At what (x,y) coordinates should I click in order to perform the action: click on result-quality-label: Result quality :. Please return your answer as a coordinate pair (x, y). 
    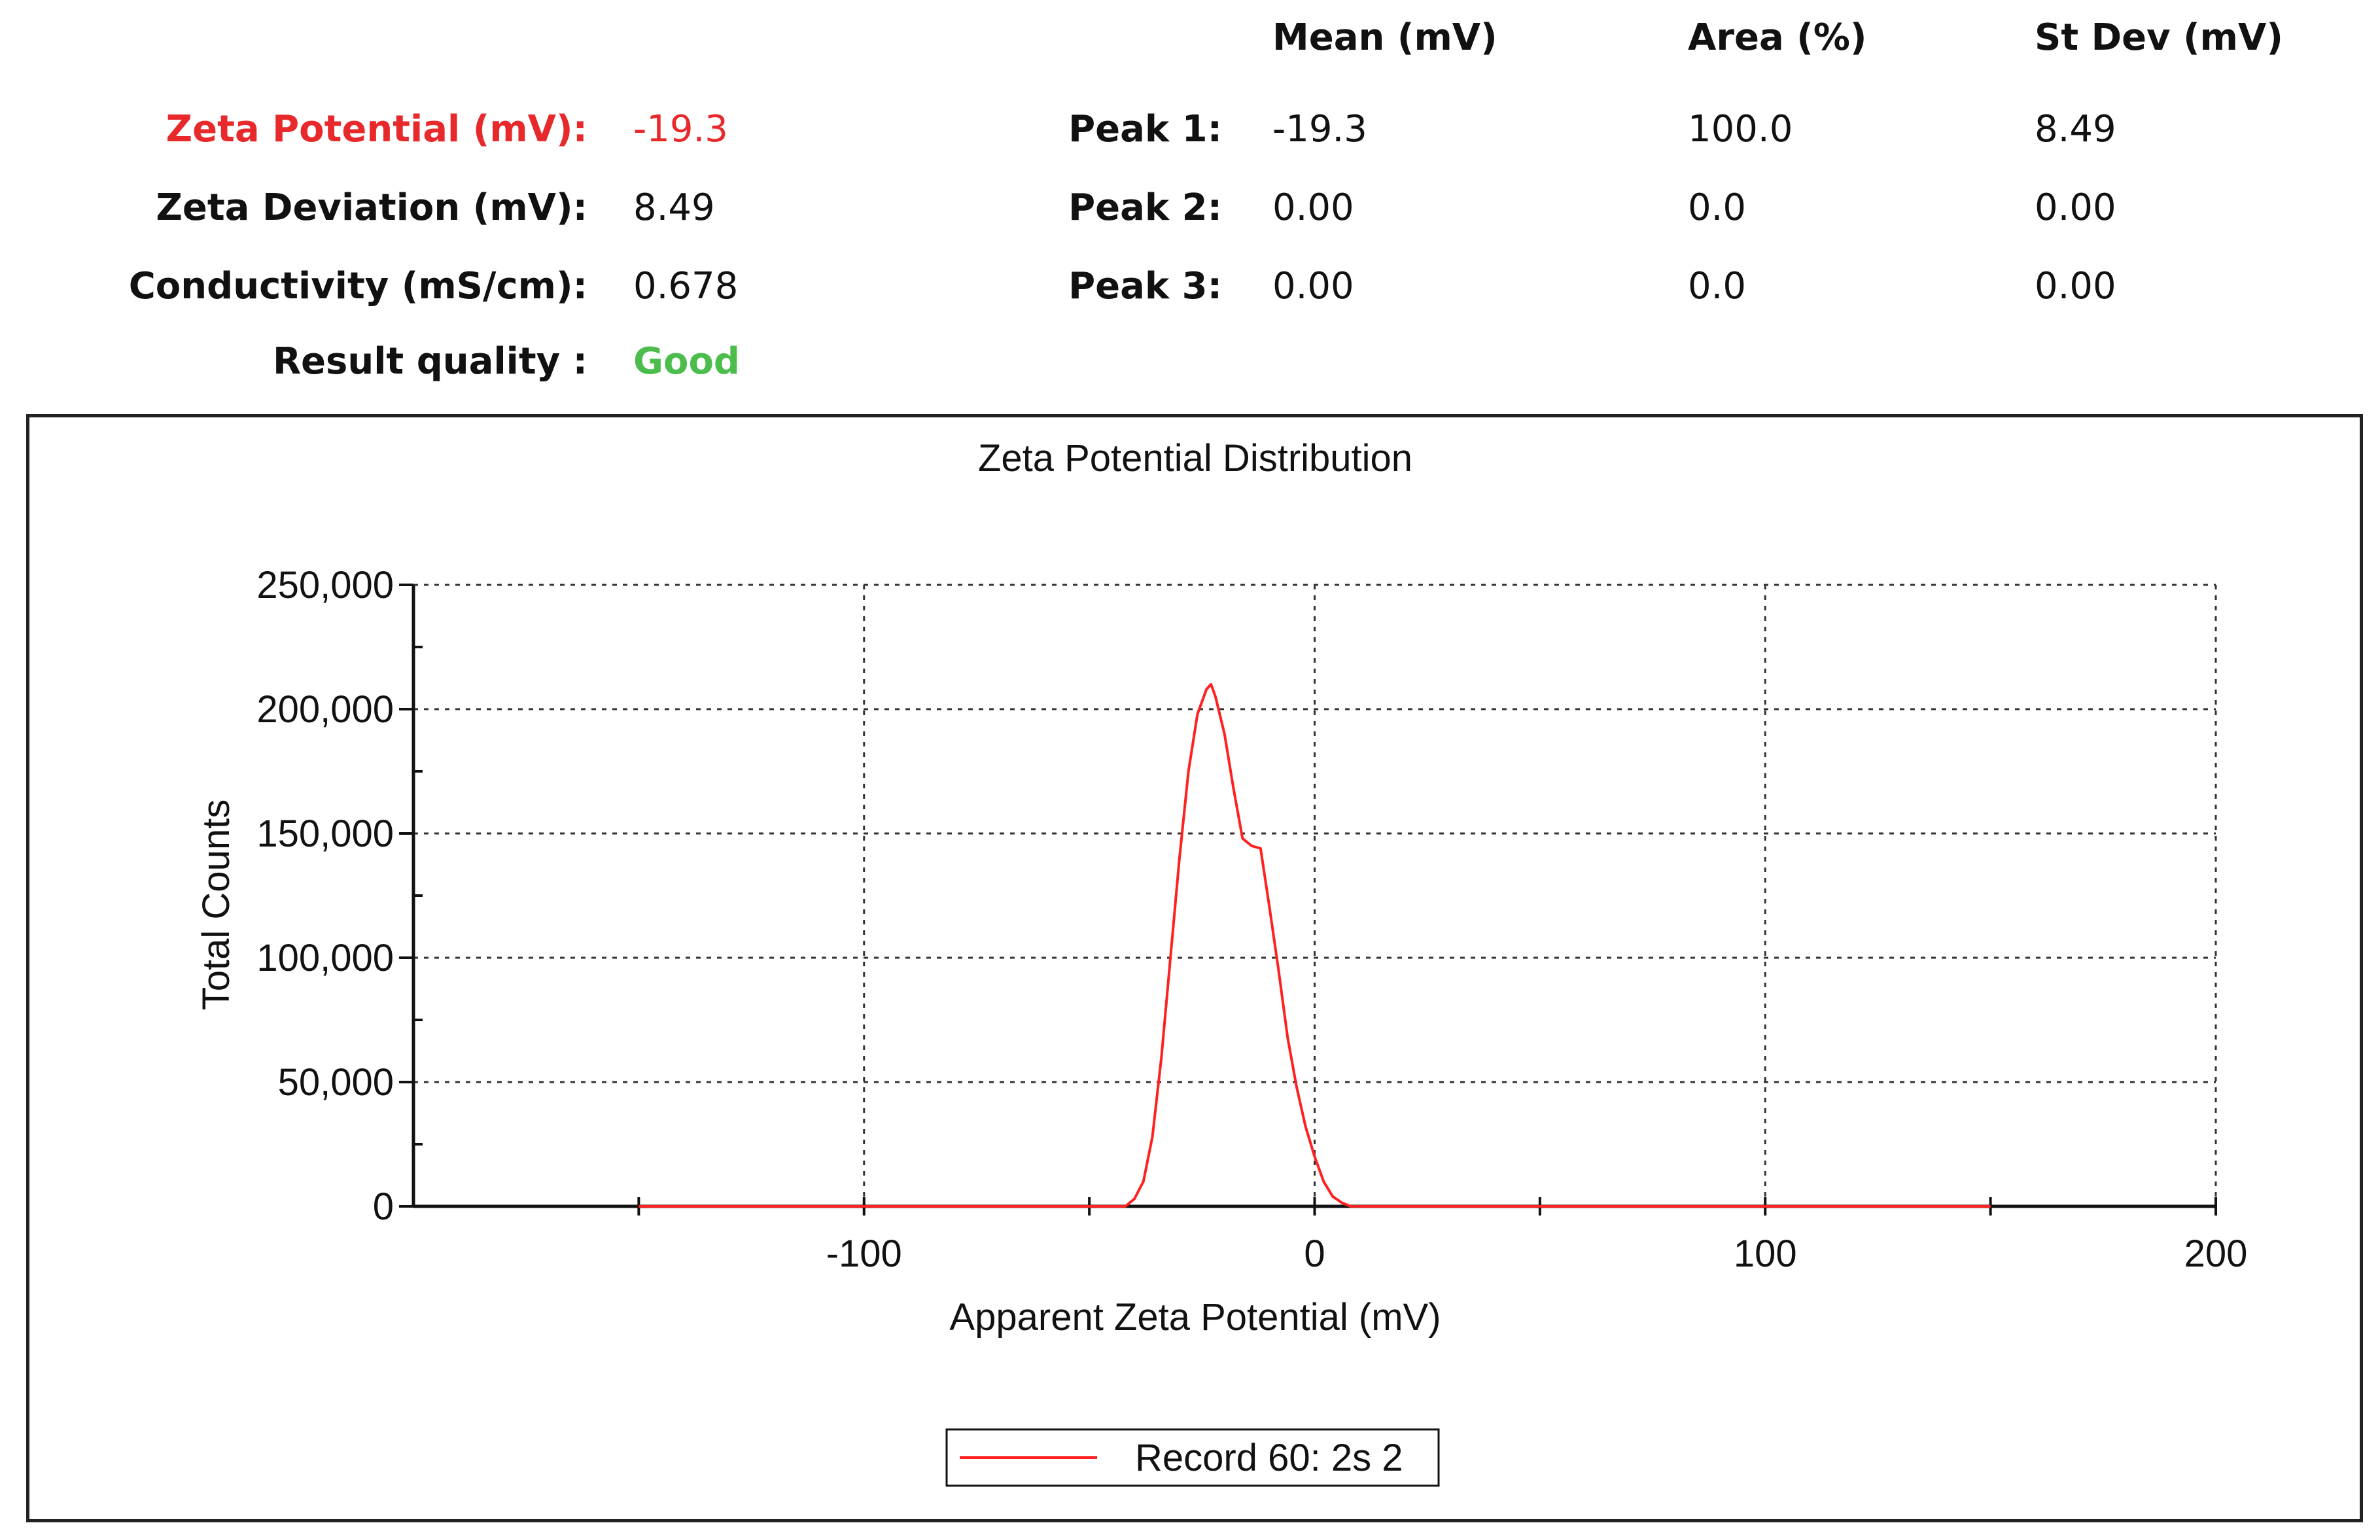
    Looking at the image, I should click on (429, 361).